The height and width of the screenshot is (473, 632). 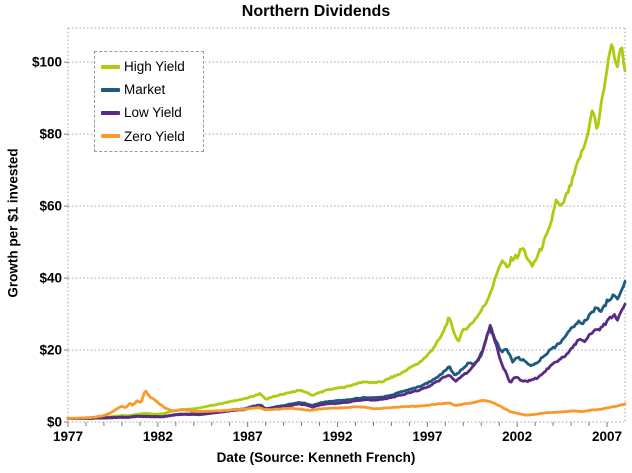 I want to click on x-axis-title: Date (Source: Kenneth French), so click(x=316, y=457).